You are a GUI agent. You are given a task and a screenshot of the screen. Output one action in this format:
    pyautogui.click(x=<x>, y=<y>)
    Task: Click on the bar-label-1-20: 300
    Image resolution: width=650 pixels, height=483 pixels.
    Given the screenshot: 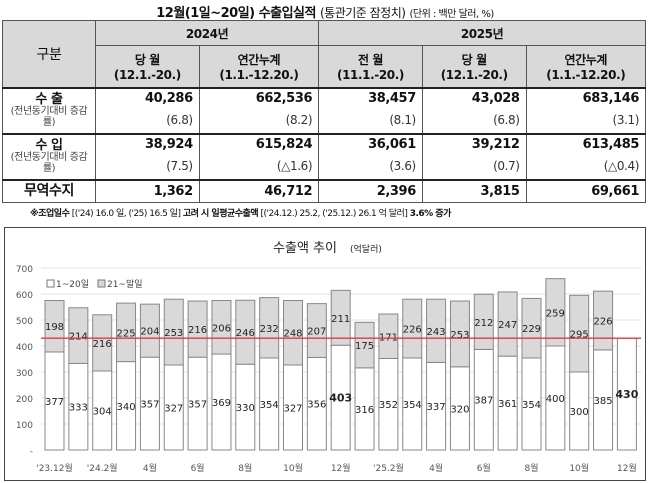 What is the action you would take?
    pyautogui.click(x=579, y=412)
    